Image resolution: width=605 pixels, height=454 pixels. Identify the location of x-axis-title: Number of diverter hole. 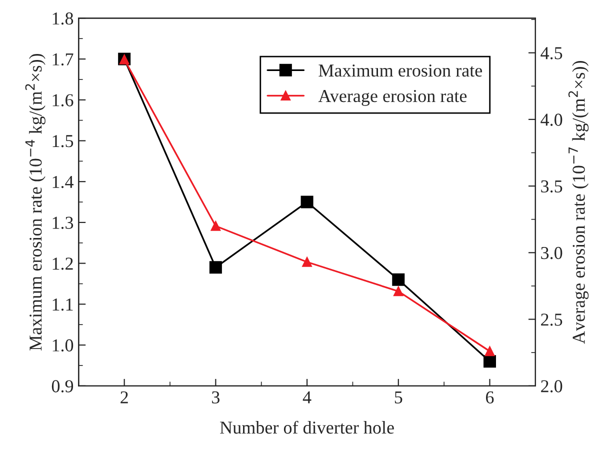
(307, 427).